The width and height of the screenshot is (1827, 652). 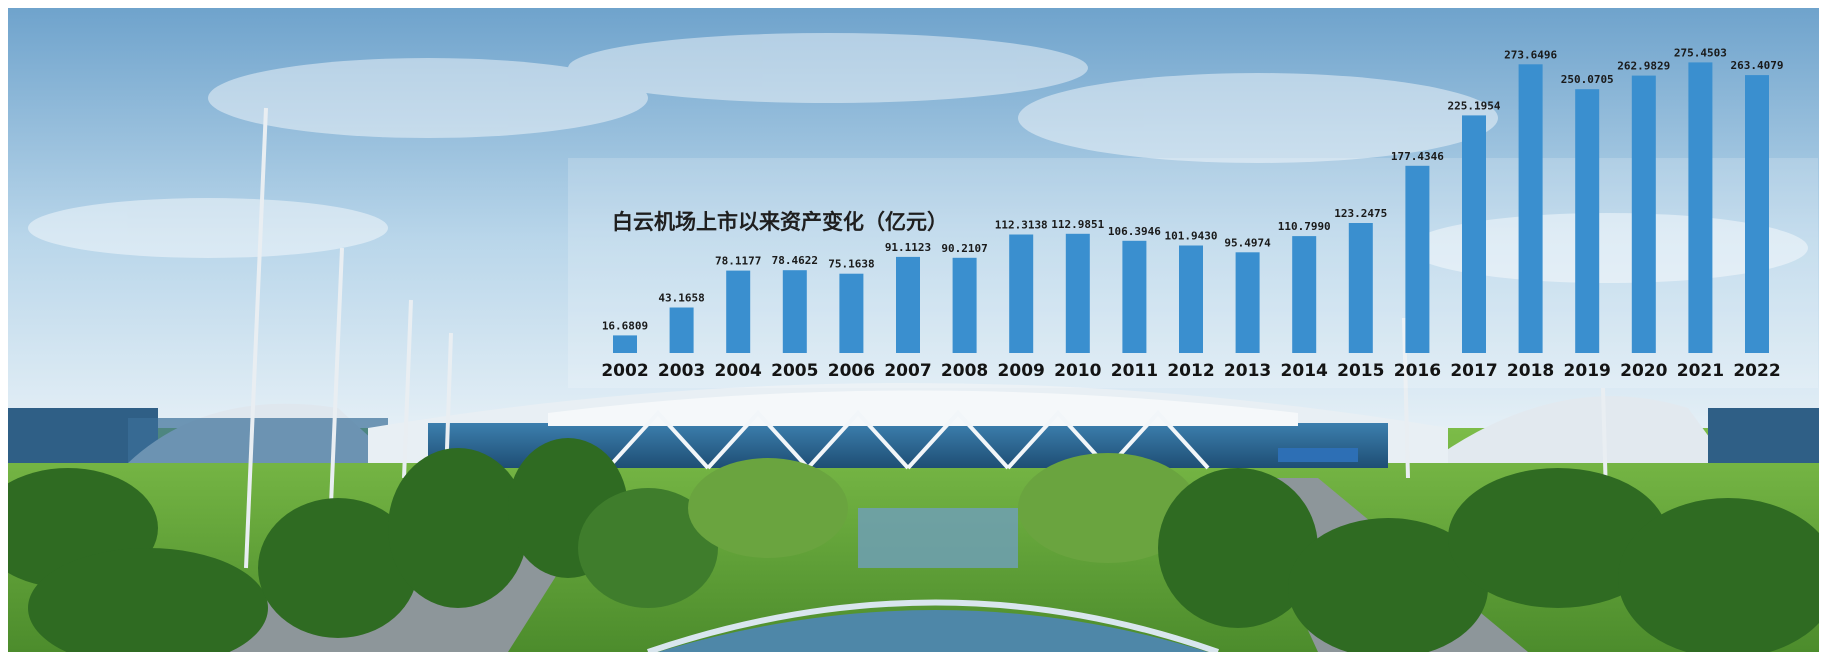 What do you see at coordinates (738, 371) in the screenshot?
I see `x-tick-label-2004: 2004` at bounding box center [738, 371].